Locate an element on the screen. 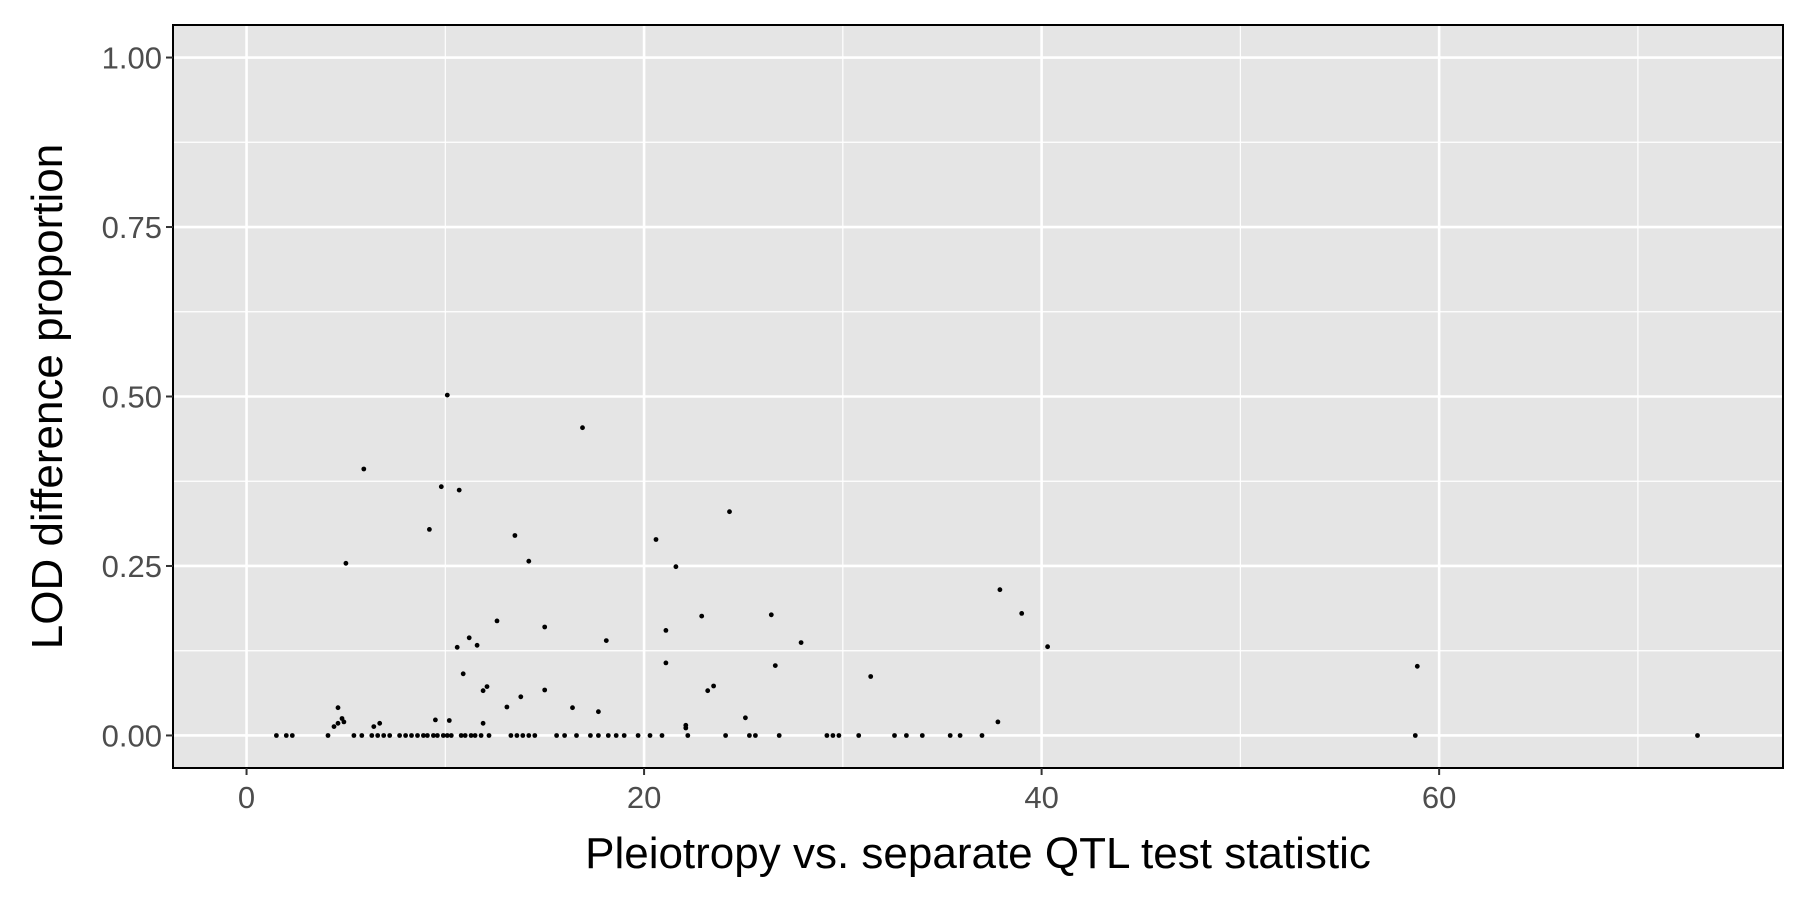 The height and width of the screenshot is (900, 1800). y-tick-label: 0.75 is located at coordinates (132, 227).